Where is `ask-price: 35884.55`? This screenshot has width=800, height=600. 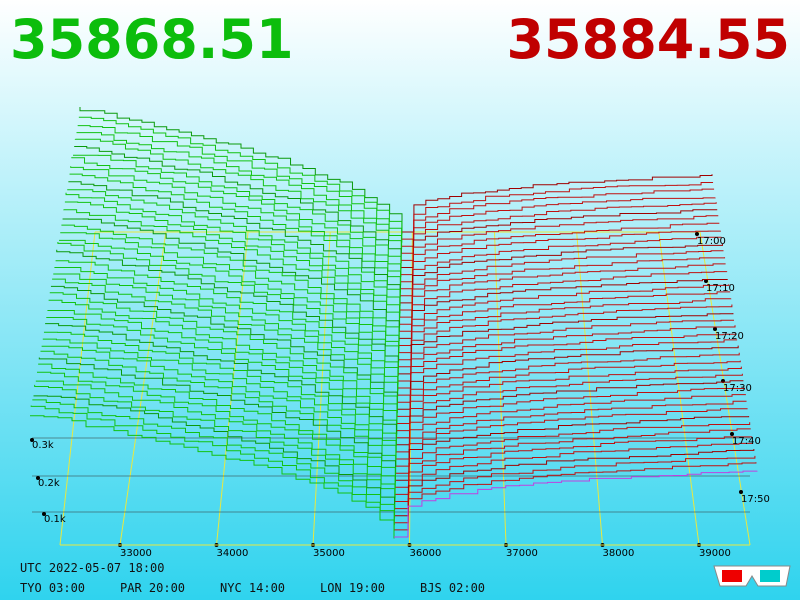 ask-price: 35884.55 is located at coordinates (648, 39).